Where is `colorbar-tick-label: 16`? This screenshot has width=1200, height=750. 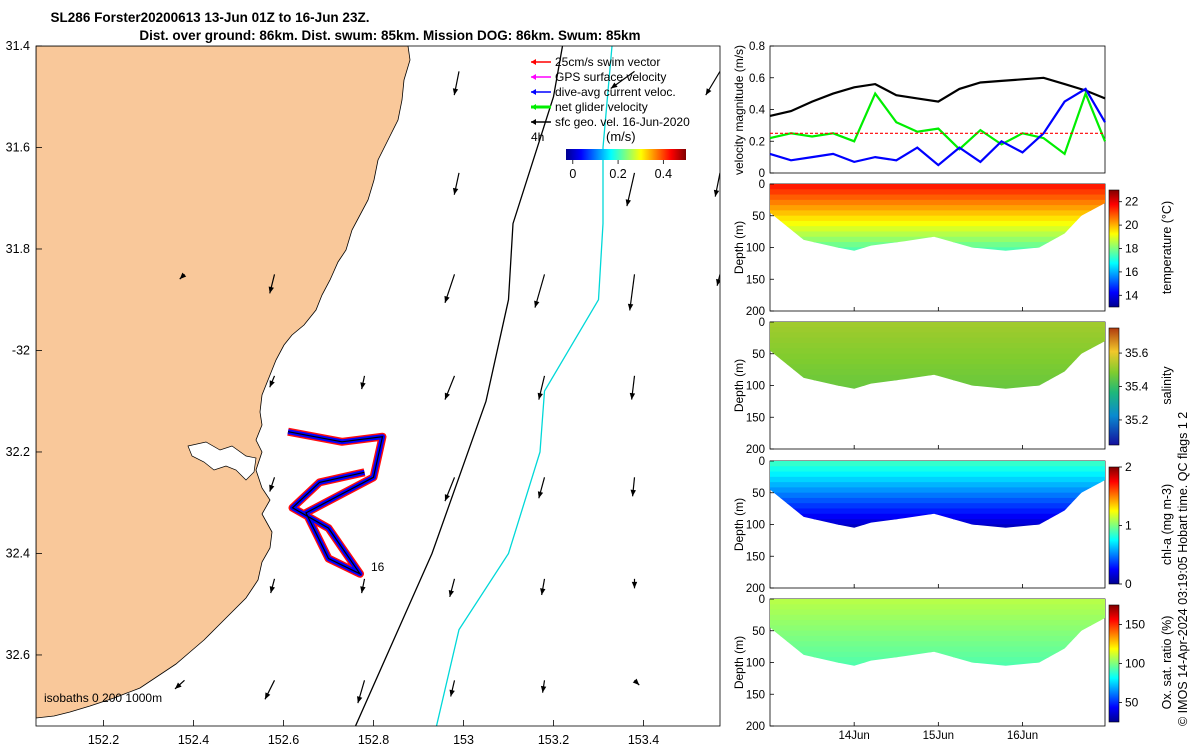 colorbar-tick-label: 16 is located at coordinates (1132, 272).